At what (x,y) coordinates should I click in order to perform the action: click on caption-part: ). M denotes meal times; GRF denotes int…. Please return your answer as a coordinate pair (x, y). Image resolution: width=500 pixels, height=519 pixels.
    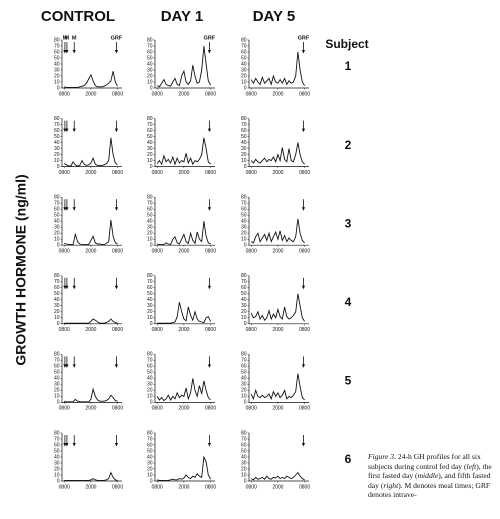
    Looking at the image, I should click on (429, 490).